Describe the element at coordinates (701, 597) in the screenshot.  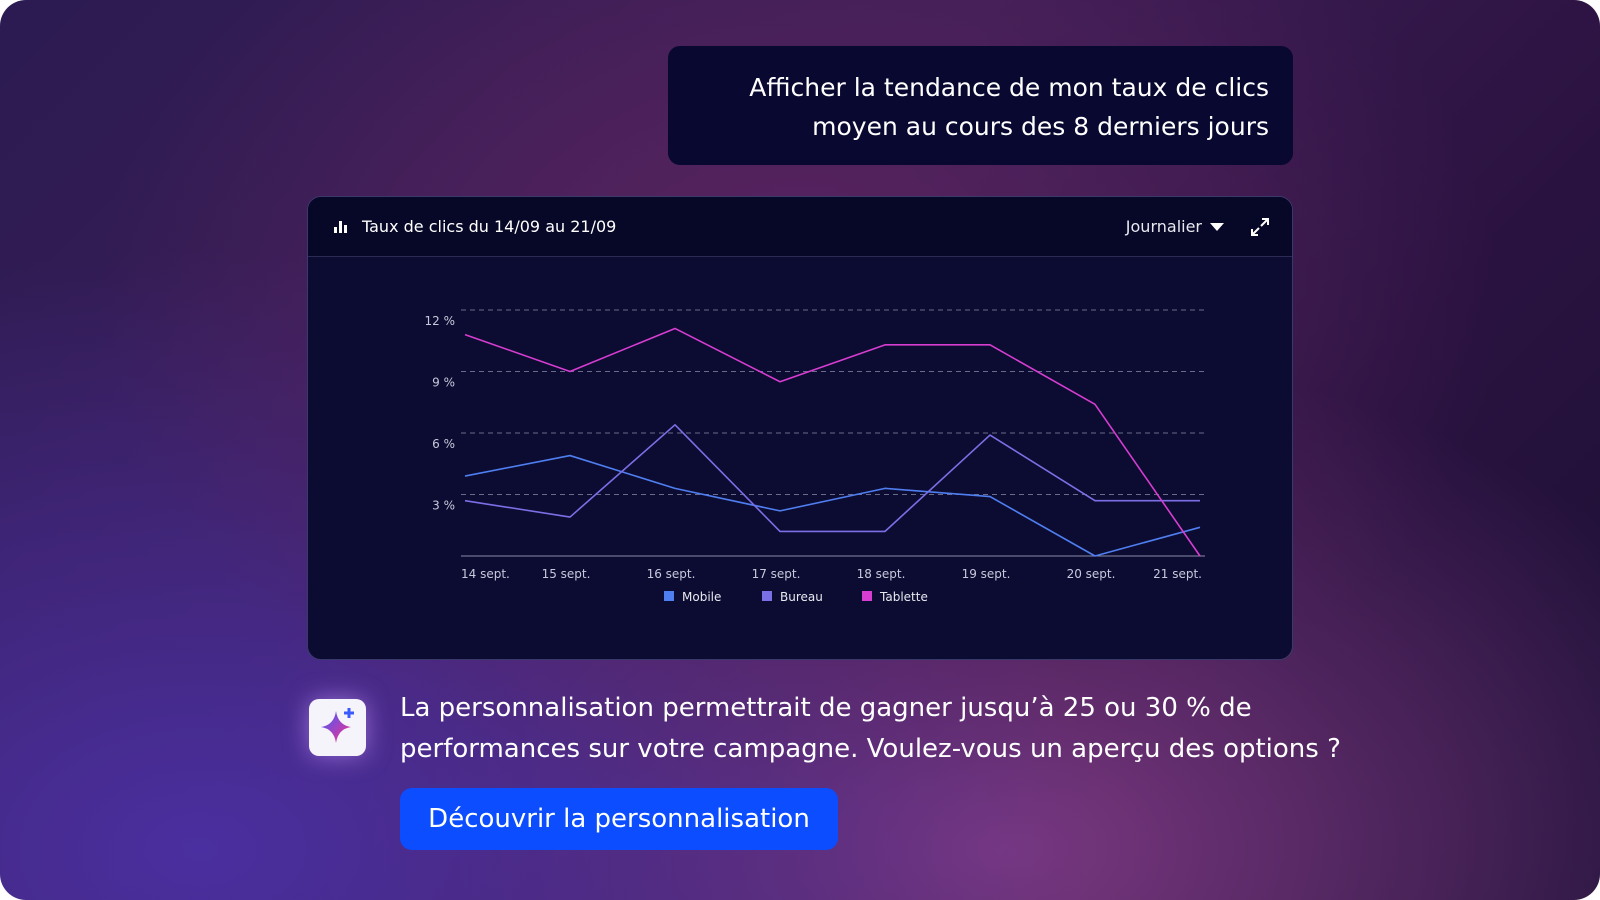
I see `legend-label: Mobile` at that location.